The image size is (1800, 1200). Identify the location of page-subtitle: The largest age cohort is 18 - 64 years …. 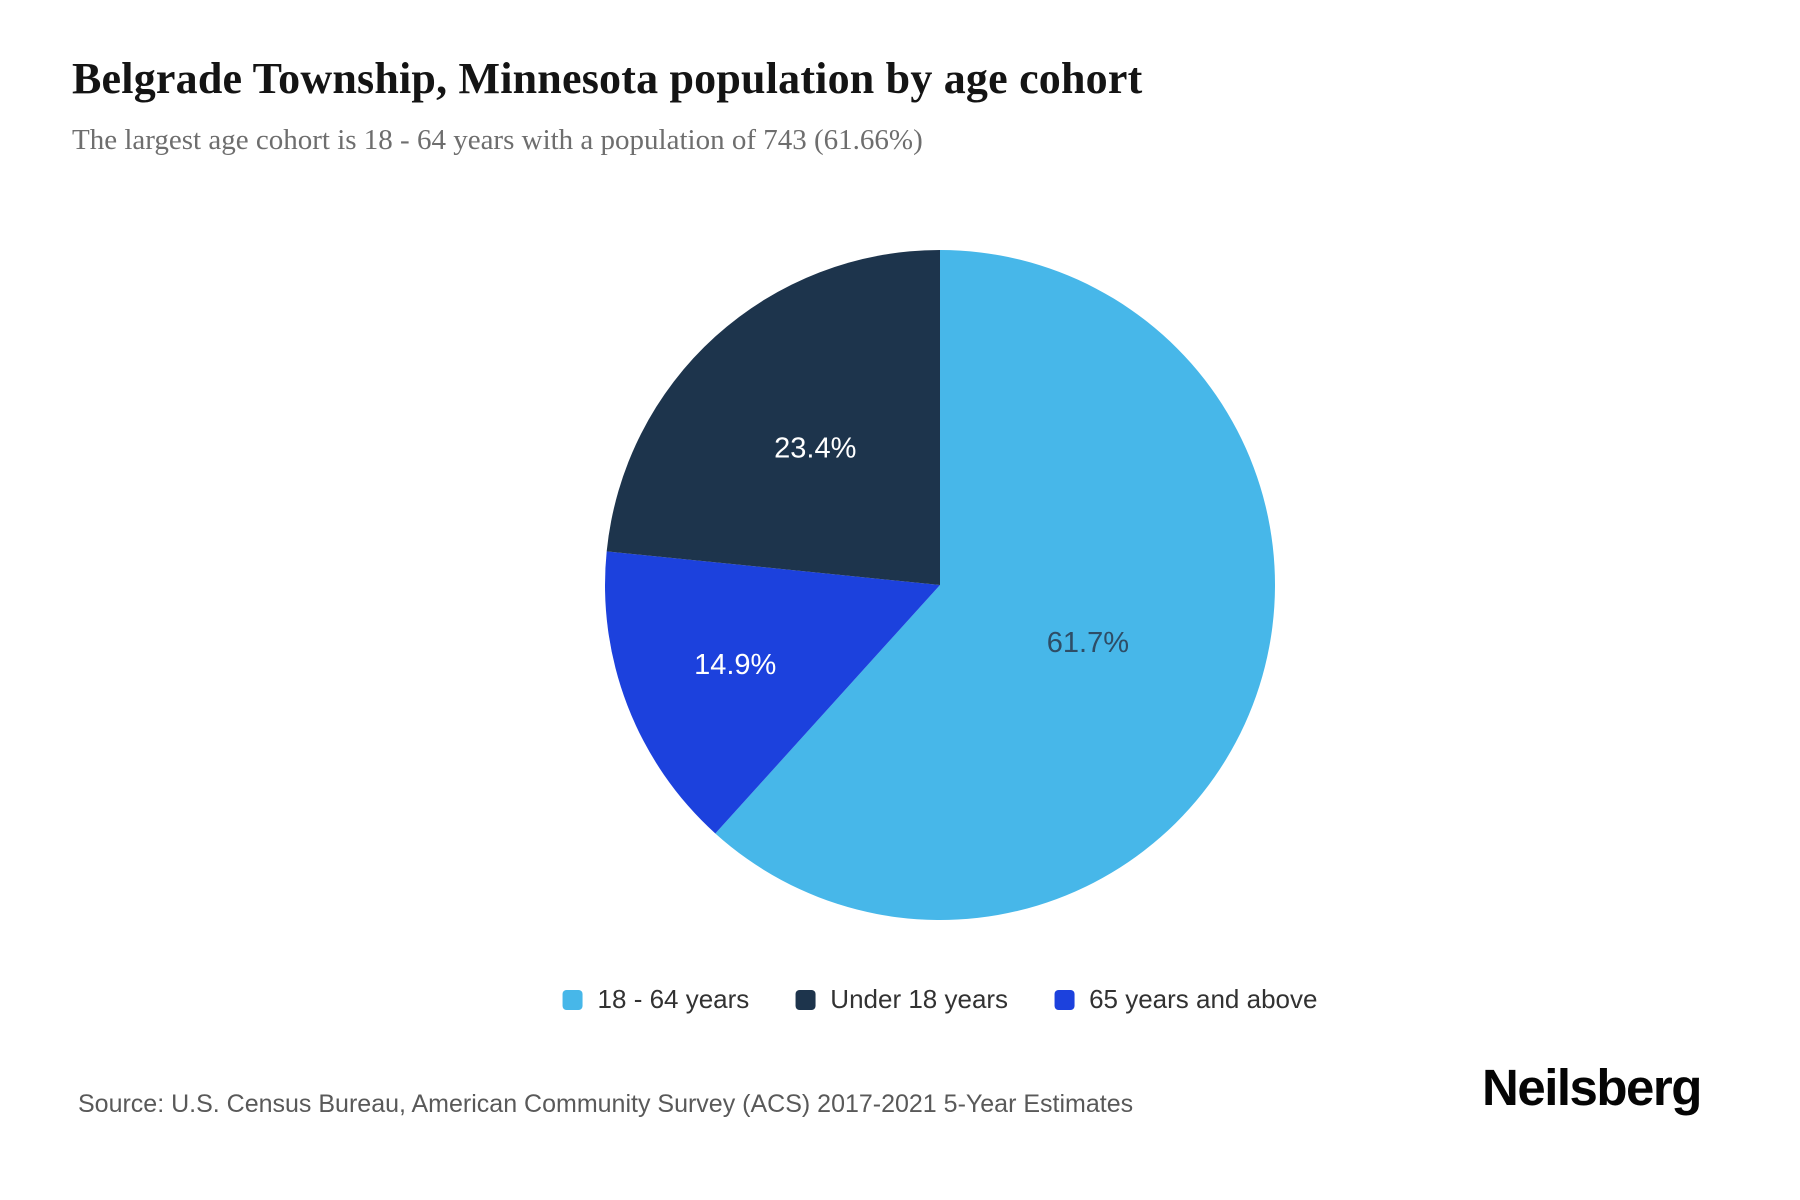
(497, 140).